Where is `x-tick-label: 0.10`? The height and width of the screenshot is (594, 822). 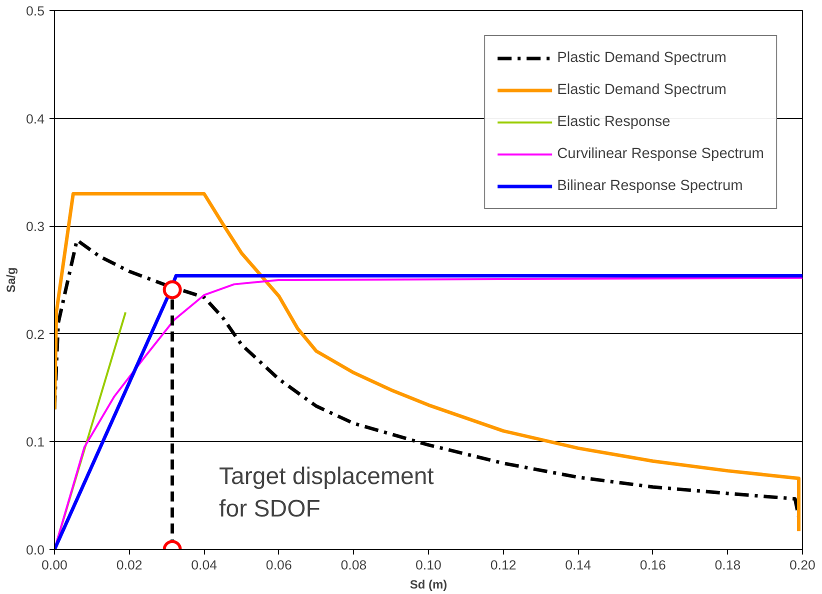 x-tick-label: 0.10 is located at coordinates (429, 565).